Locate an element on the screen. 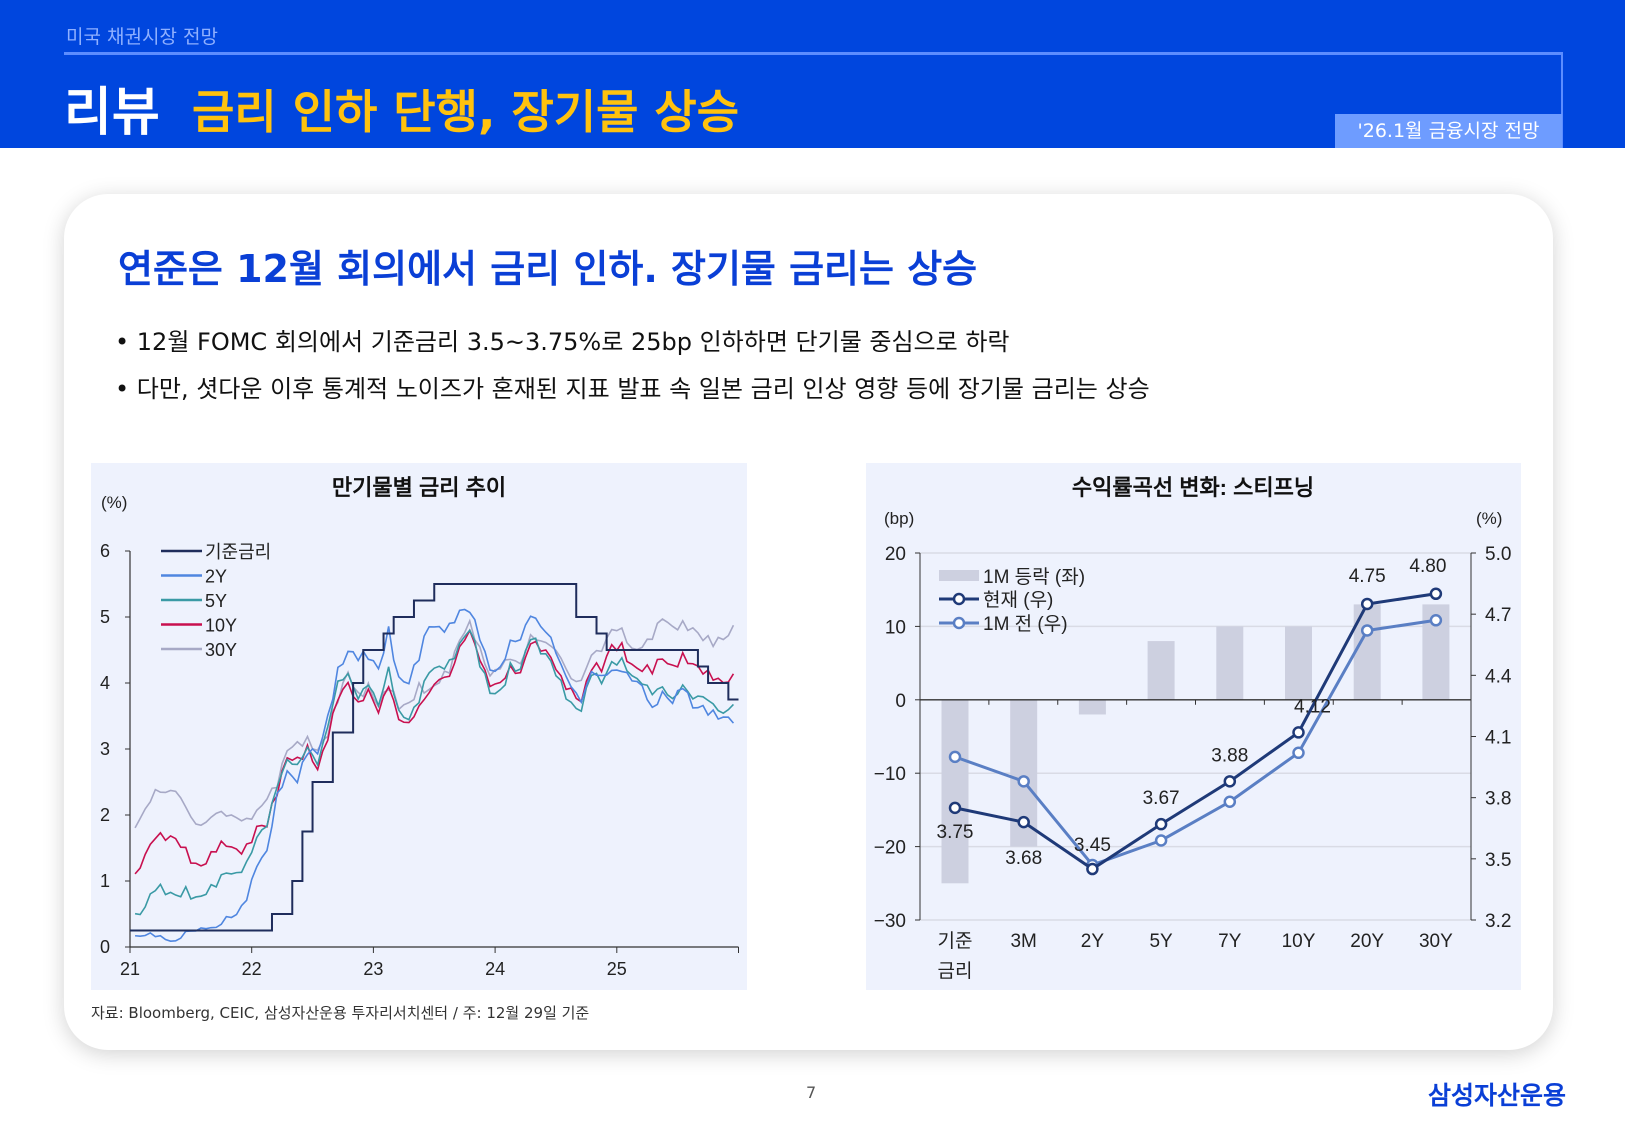 This screenshot has width=1625, height=1125. series-line-5Y is located at coordinates (434, 772).